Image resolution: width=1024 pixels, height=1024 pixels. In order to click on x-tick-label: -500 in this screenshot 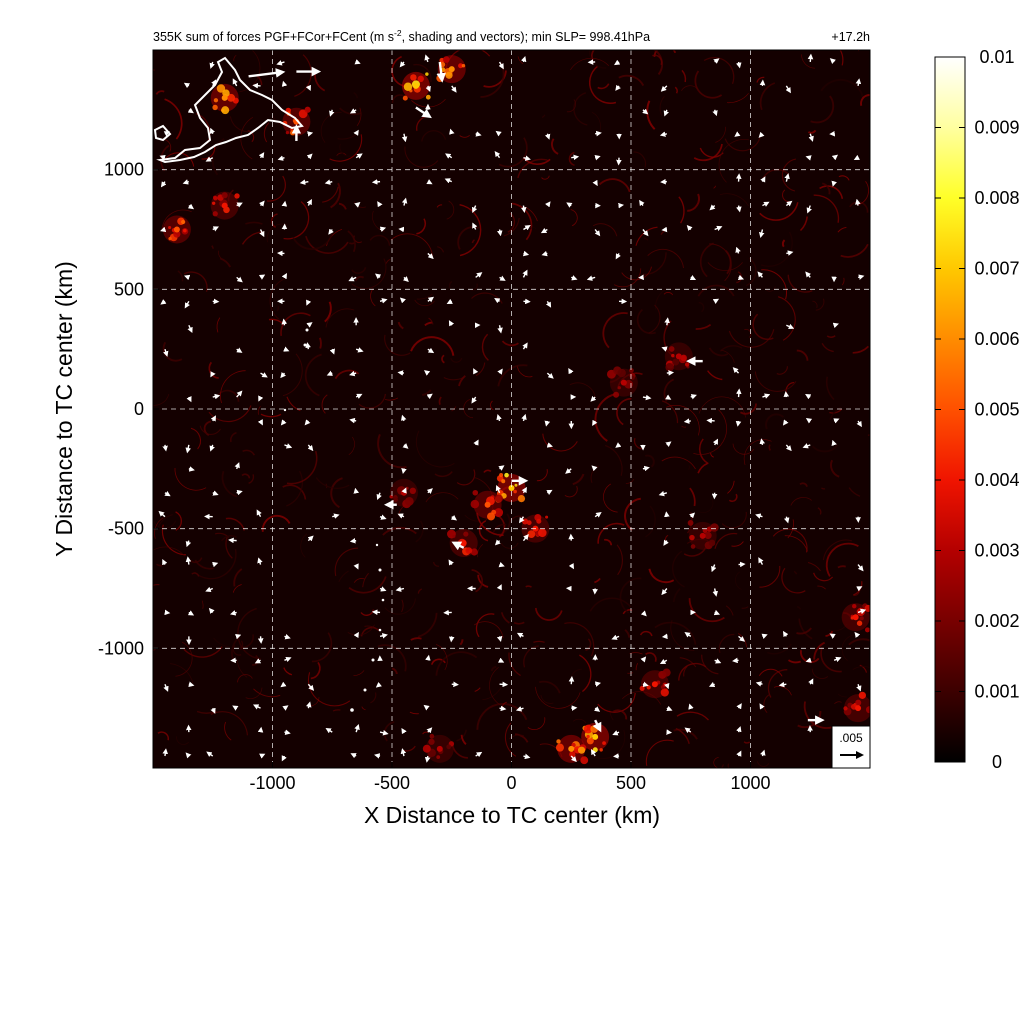, I will do `click(392, 783)`.